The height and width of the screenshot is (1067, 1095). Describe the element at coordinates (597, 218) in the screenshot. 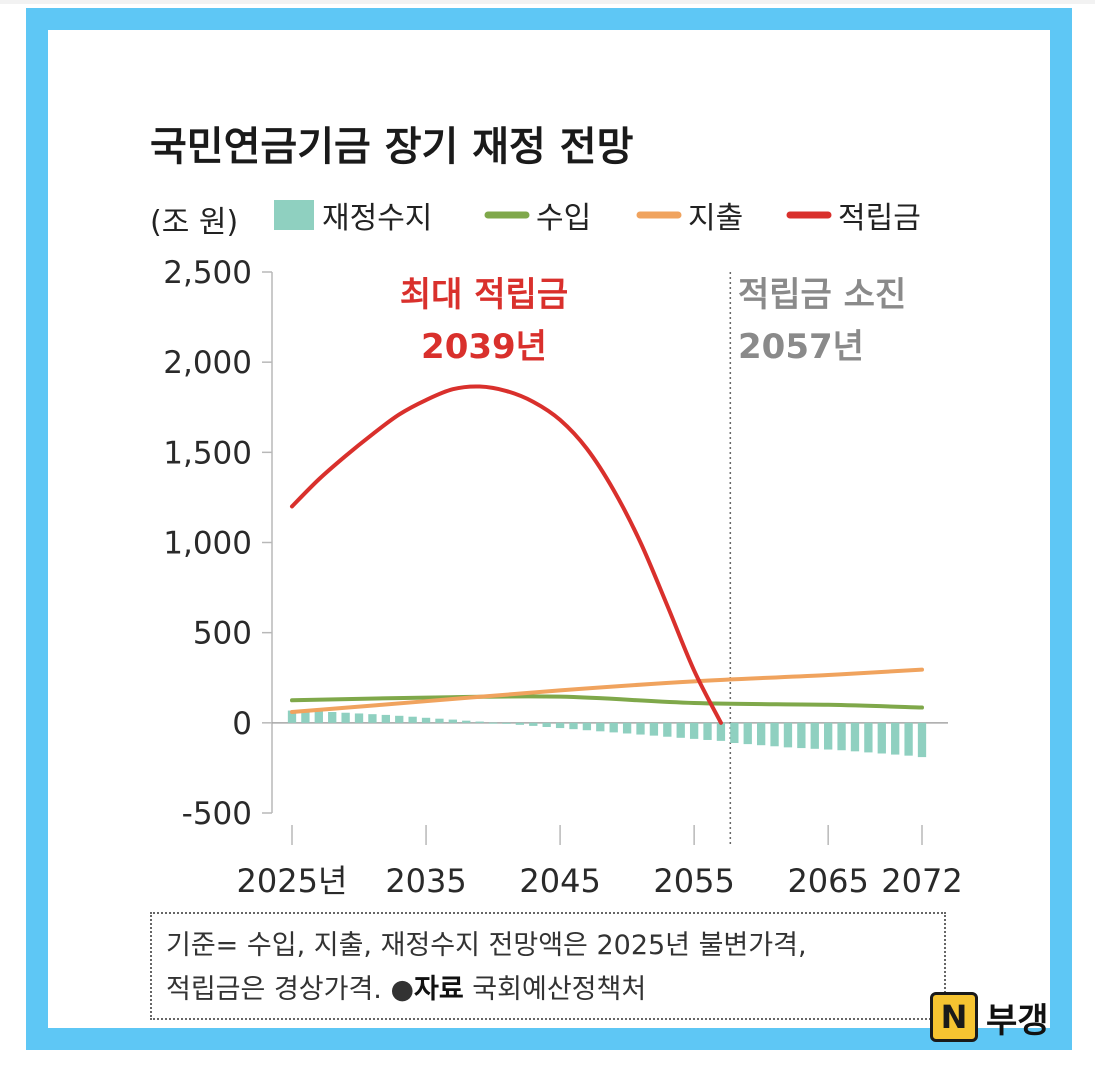

I see `legend: 재정수지 수입 지출 적립금` at that location.